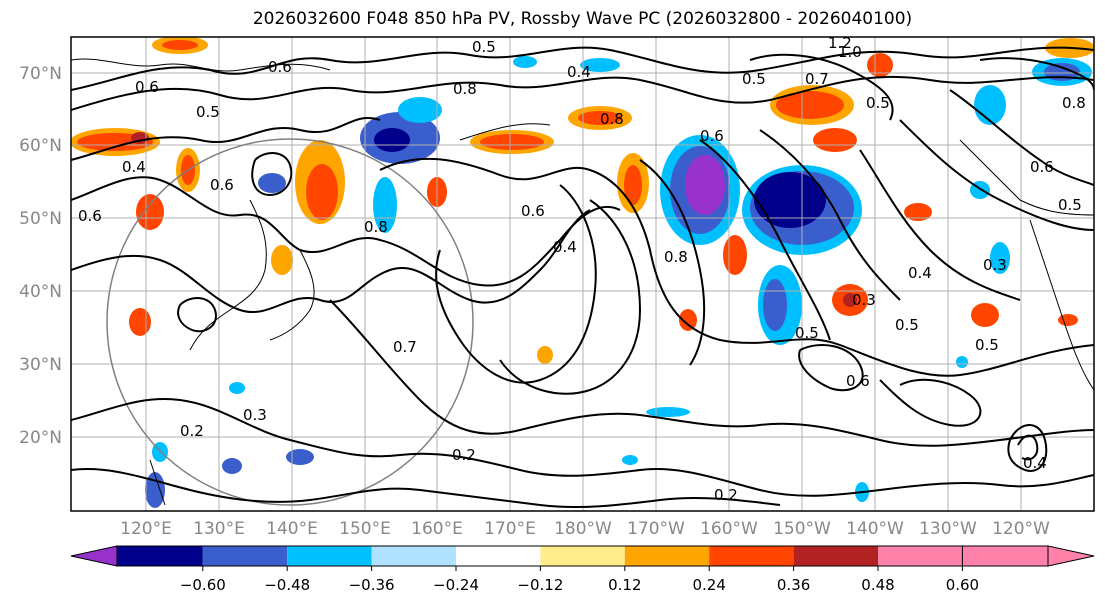  What do you see at coordinates (729, 529) in the screenshot?
I see `lon-label: 160°W` at bounding box center [729, 529].